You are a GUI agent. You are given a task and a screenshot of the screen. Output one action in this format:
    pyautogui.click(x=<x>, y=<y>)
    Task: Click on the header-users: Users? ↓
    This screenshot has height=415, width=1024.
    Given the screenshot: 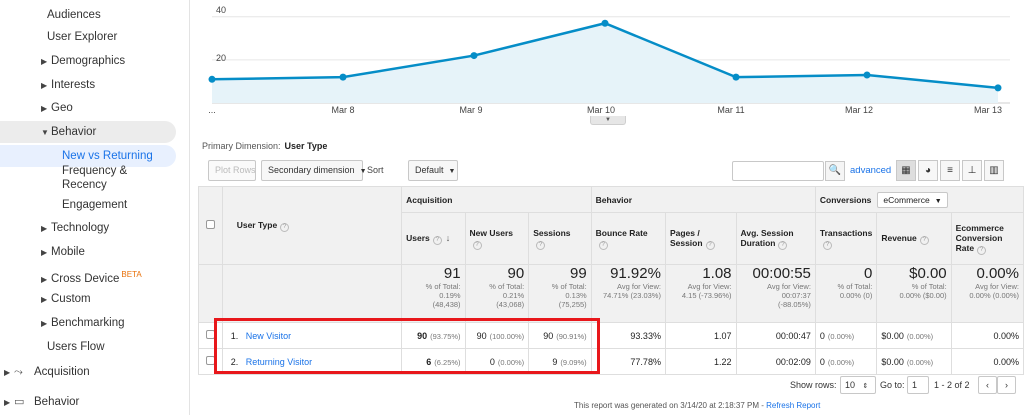 What is the action you would take?
    pyautogui.click(x=433, y=238)
    